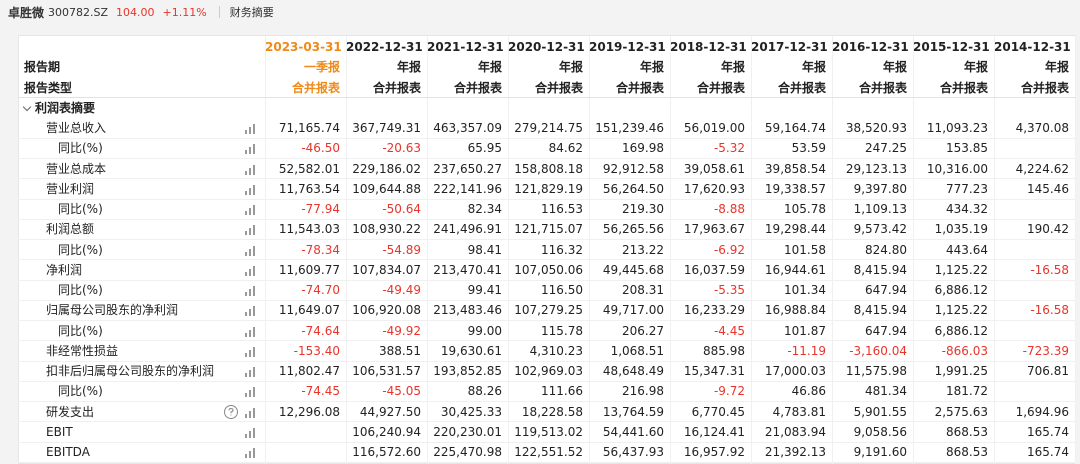  What do you see at coordinates (876, 371) in the screenshot?
I see `value-cell: 11,575.98` at bounding box center [876, 371].